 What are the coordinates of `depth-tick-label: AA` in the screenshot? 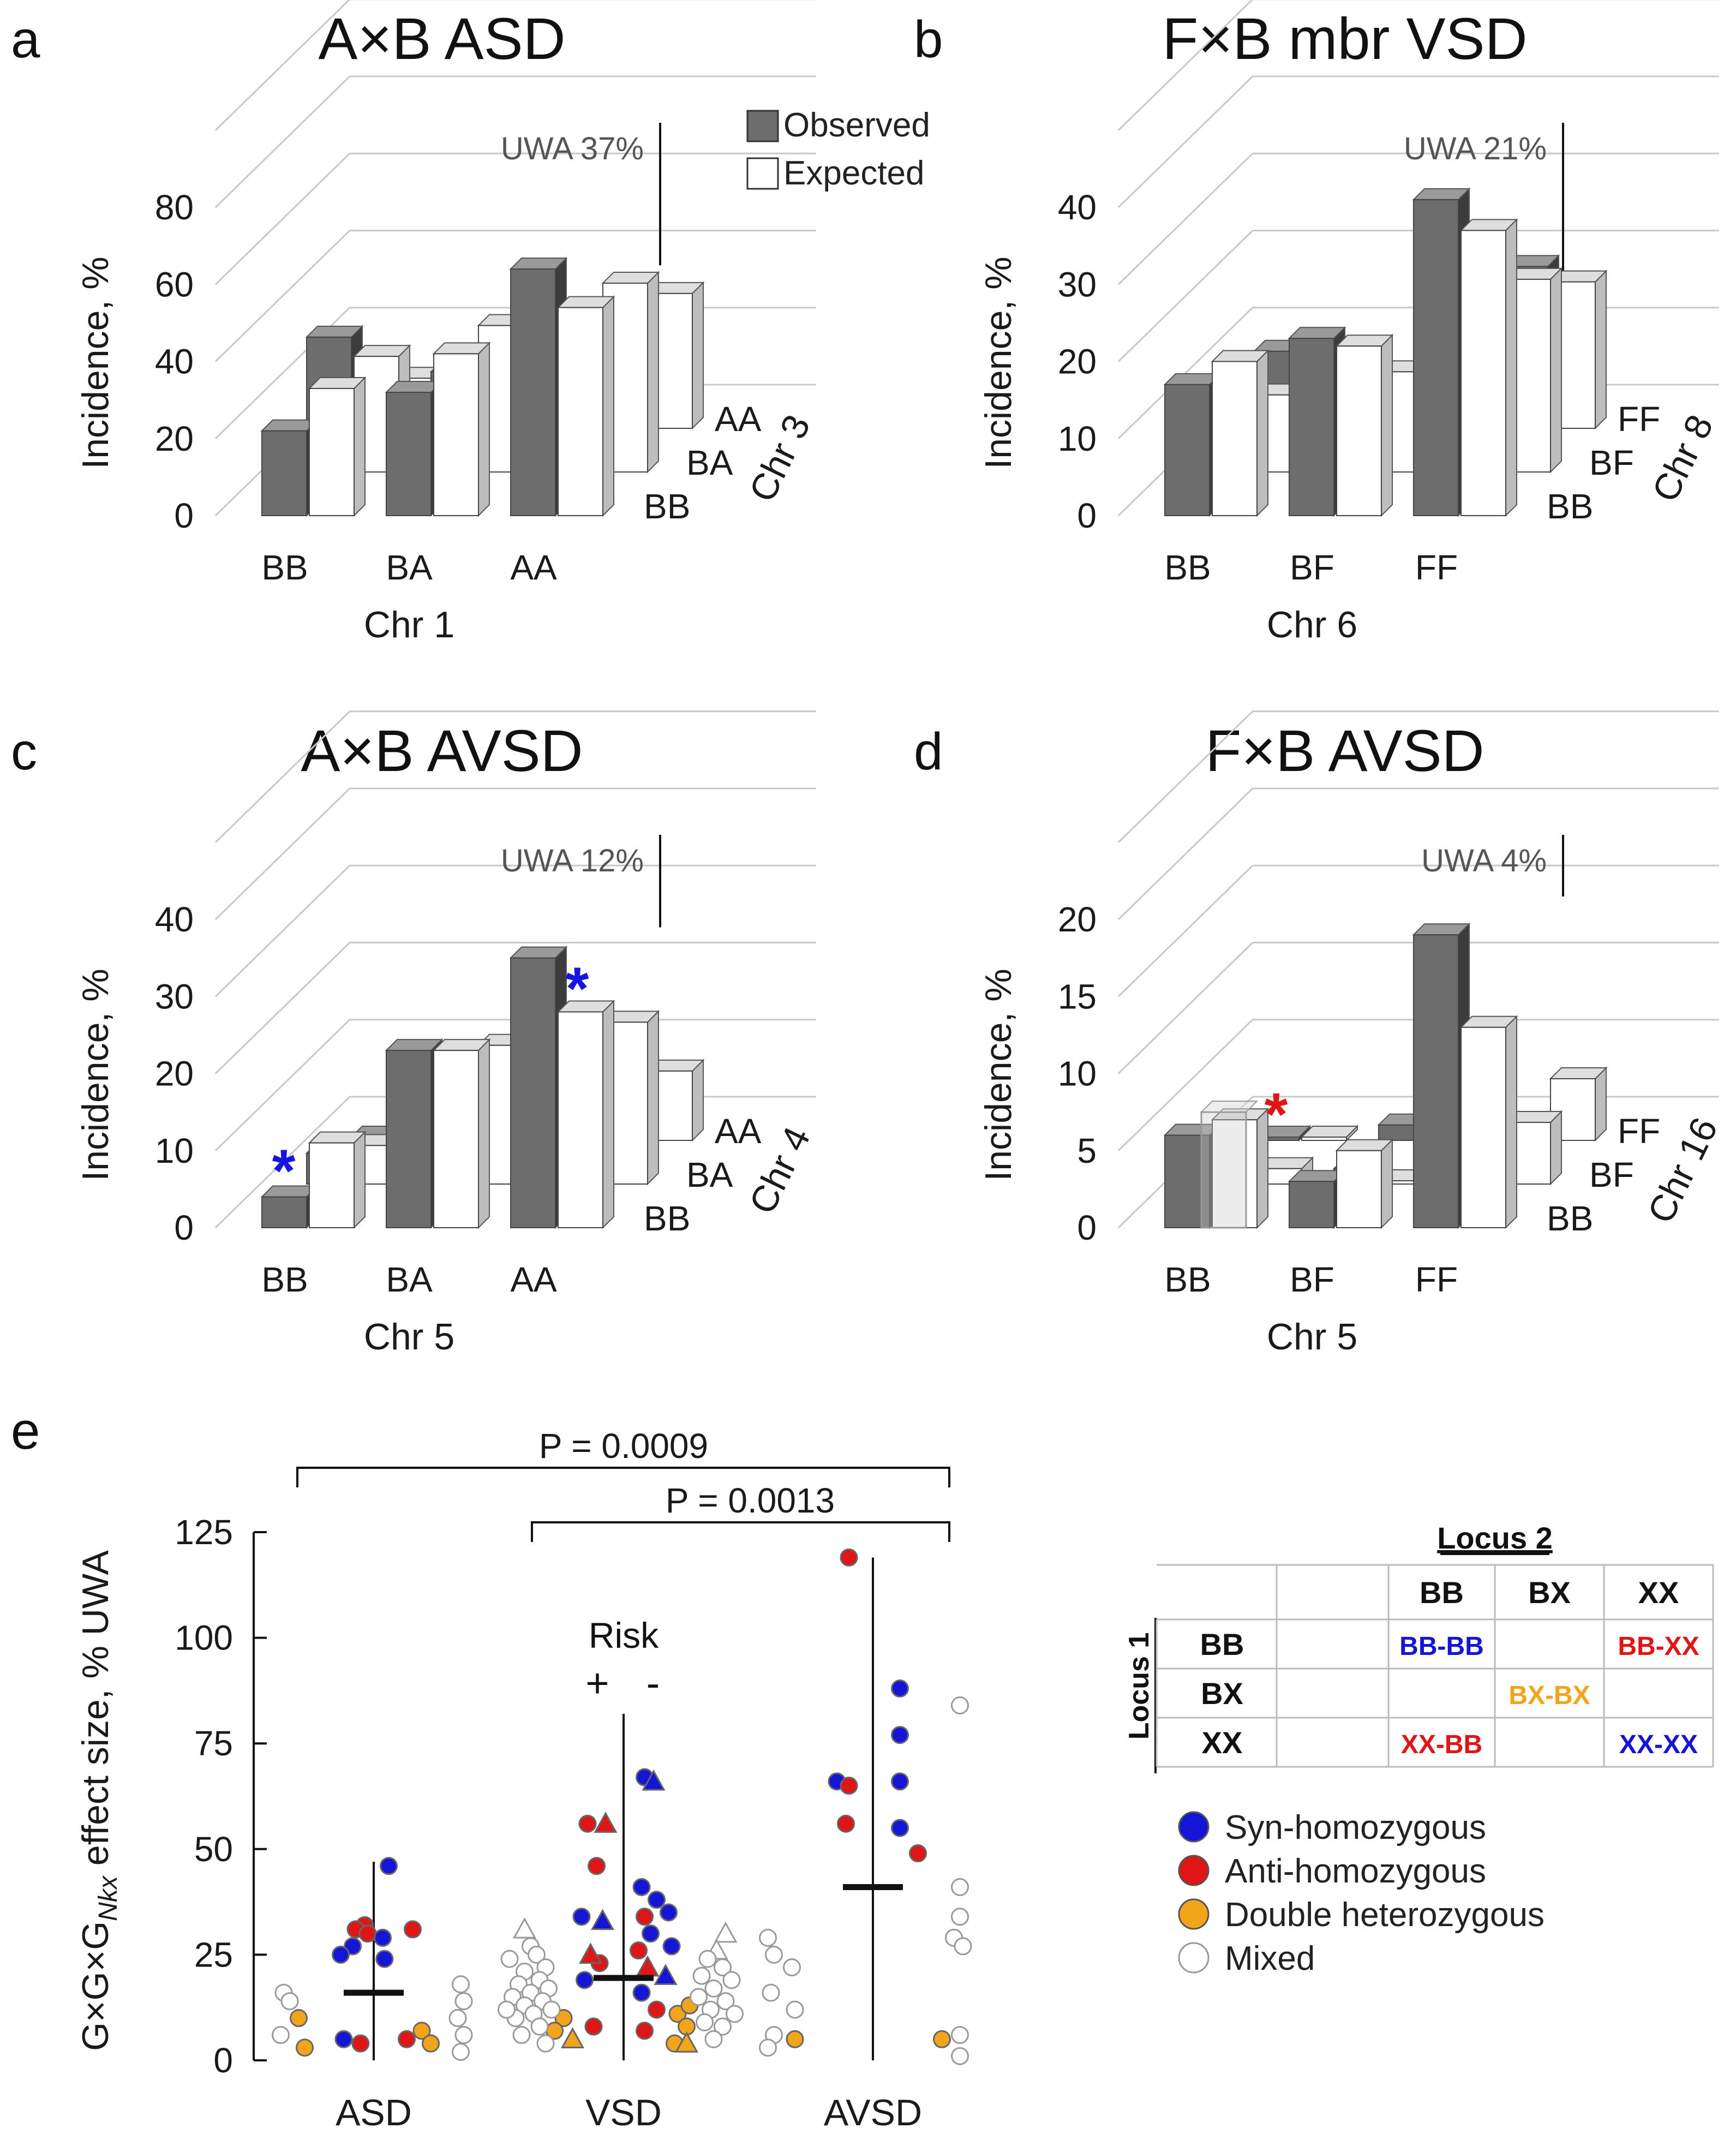 It's located at (739, 1131).